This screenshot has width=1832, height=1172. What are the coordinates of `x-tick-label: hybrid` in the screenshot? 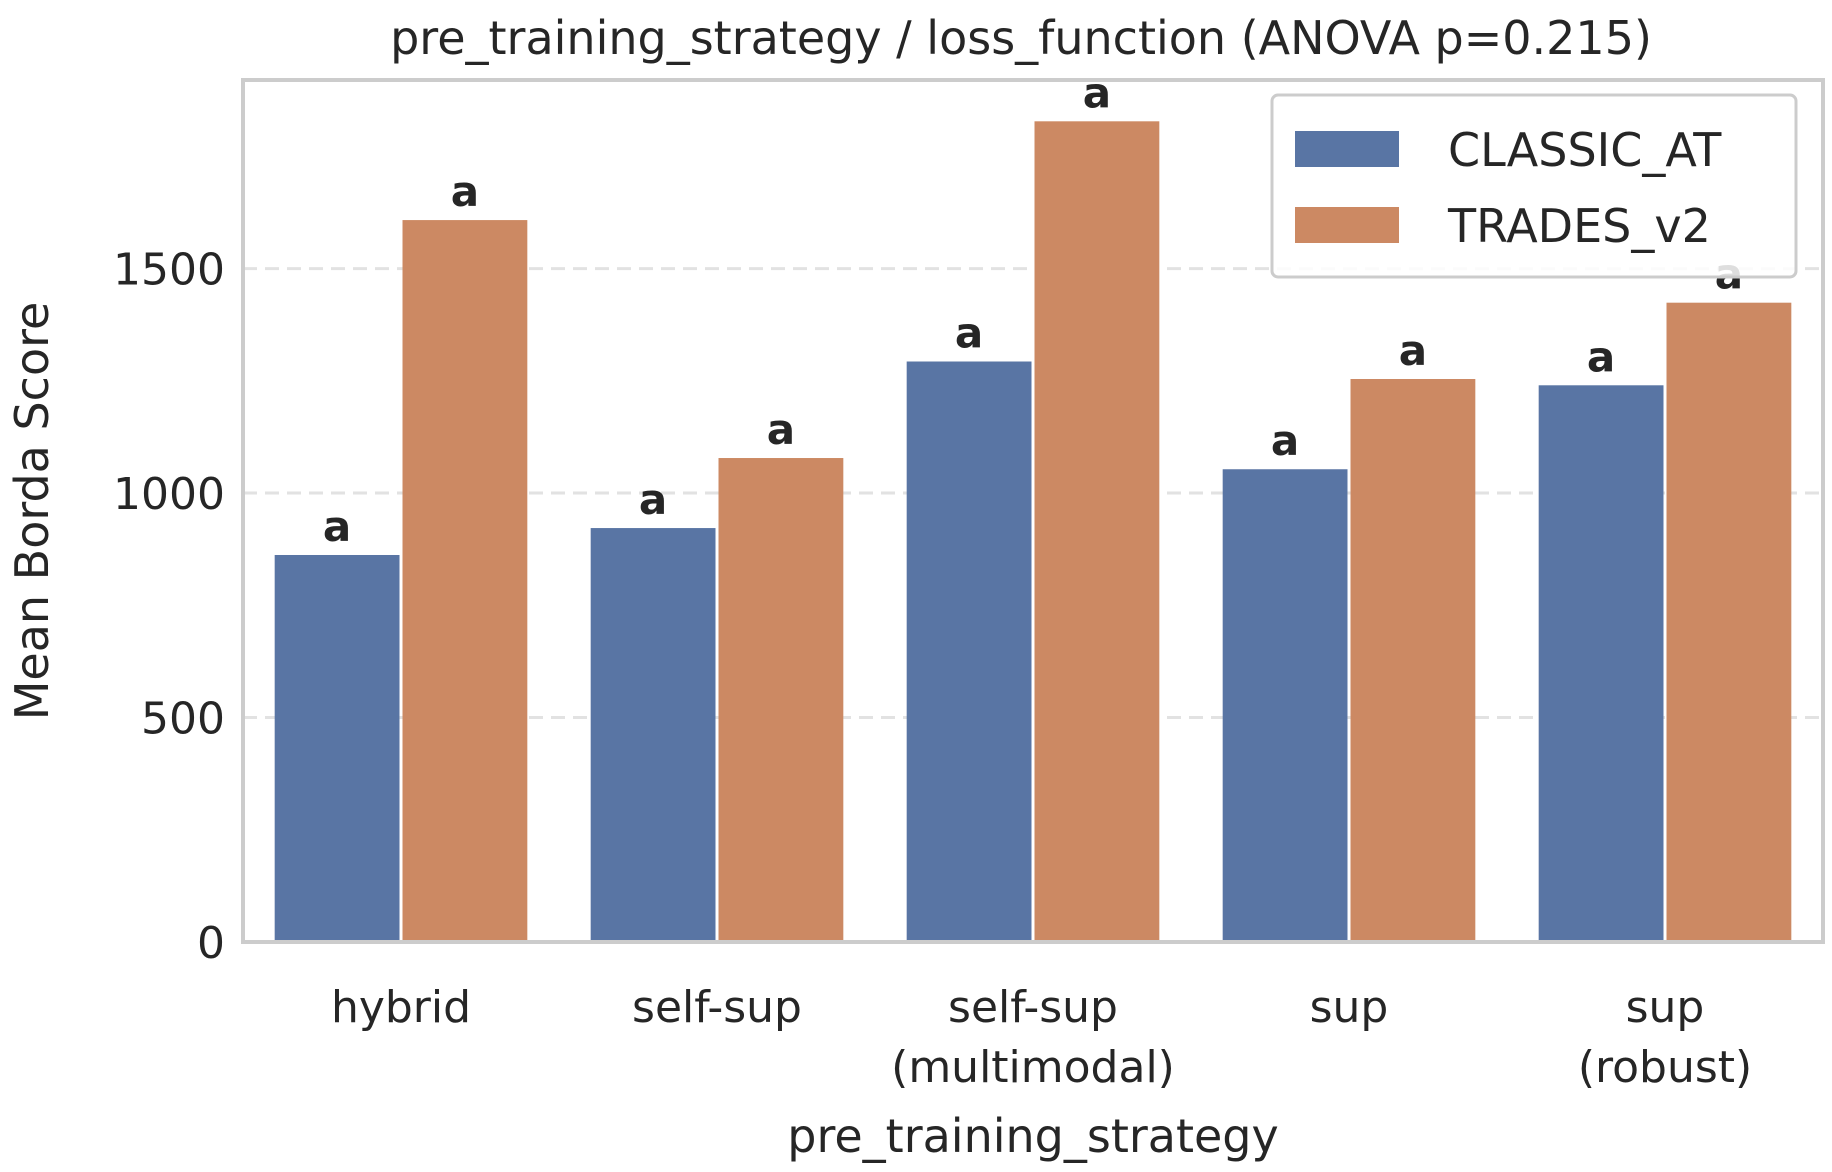 It's located at (401, 1007).